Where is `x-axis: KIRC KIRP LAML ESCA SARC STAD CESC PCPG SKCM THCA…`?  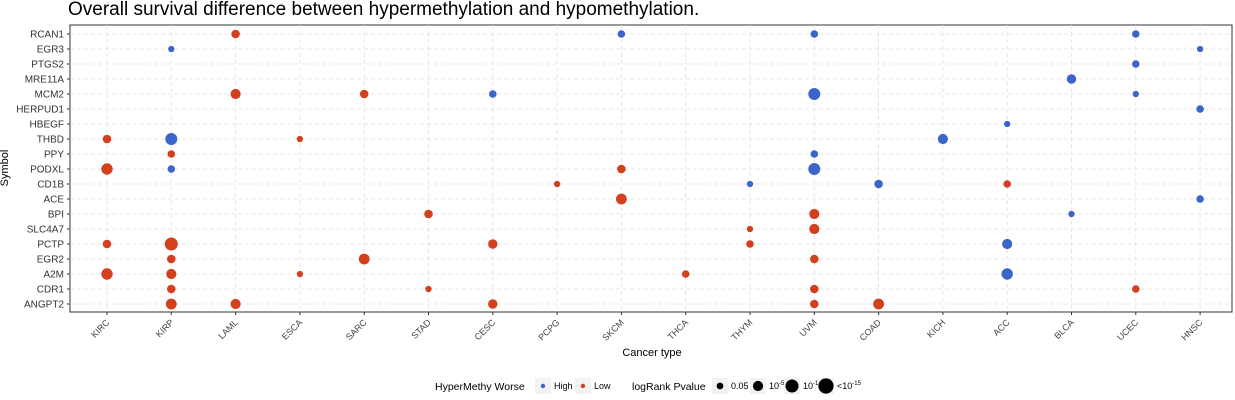 x-axis: KIRC KIRP LAML ESCA SARC STAD CESC PCPG SKCM THCA… is located at coordinates (647, 327).